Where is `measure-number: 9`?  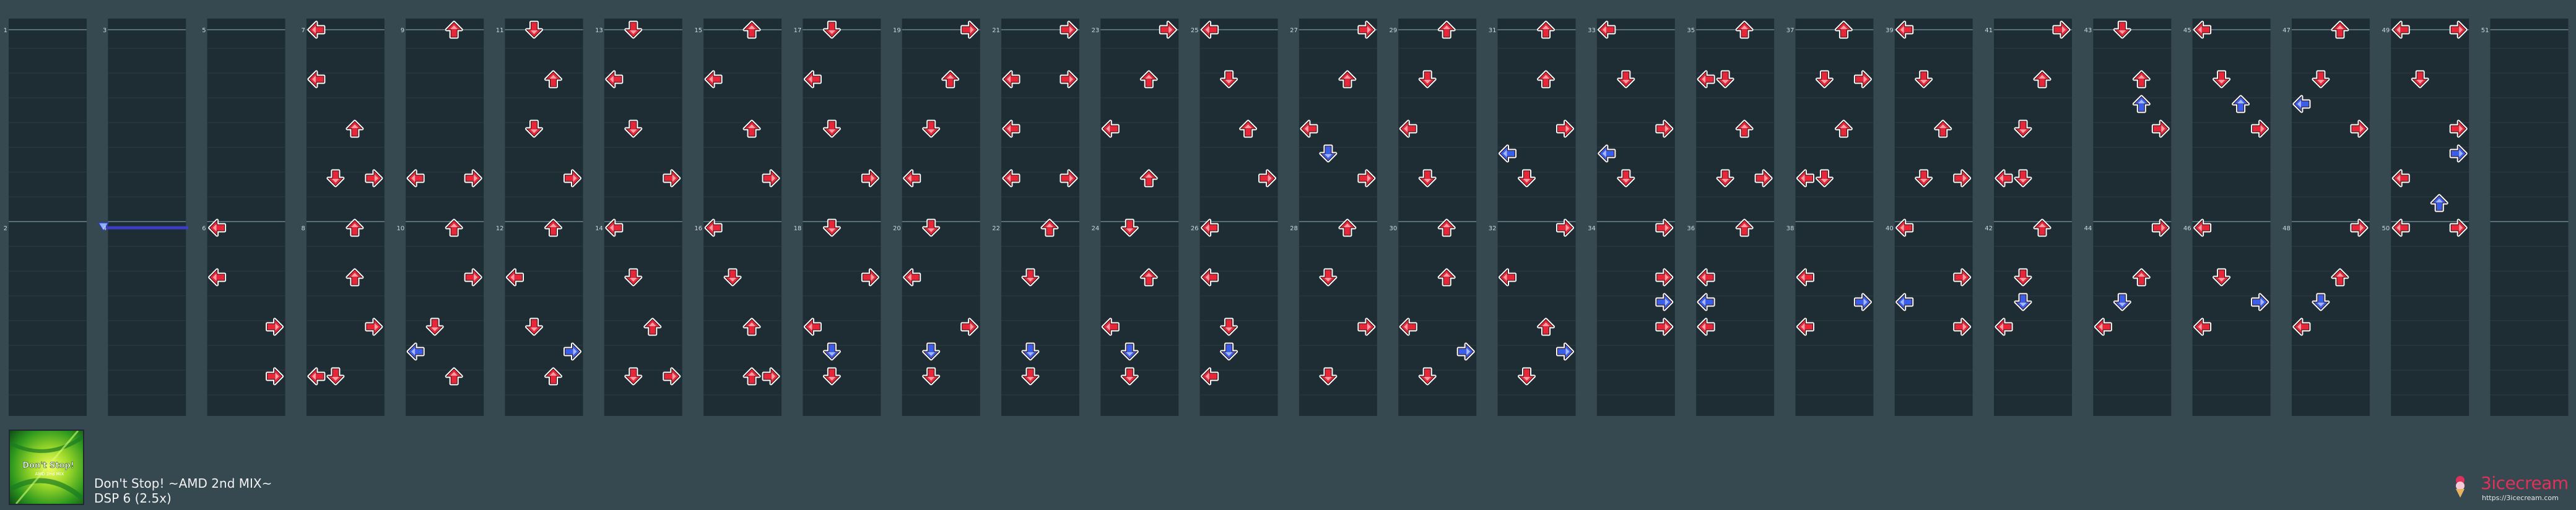 measure-number: 9 is located at coordinates (402, 30).